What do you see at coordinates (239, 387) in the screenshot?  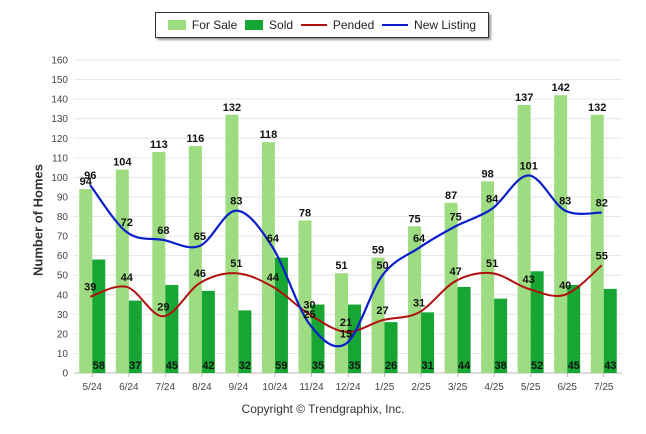 I see `x-tick-label: 9/24` at bounding box center [239, 387].